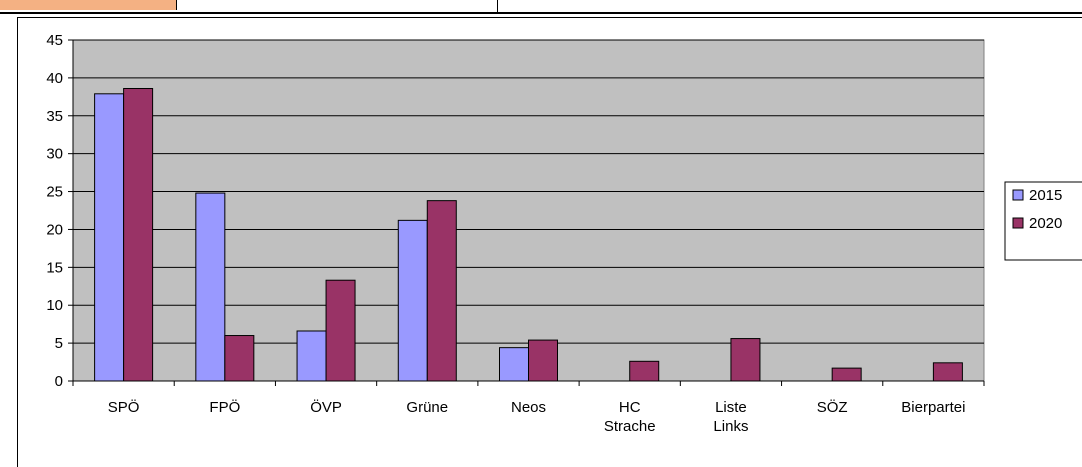 This screenshot has width=1082, height=467. I want to click on y-tick-label: 35, so click(54, 116).